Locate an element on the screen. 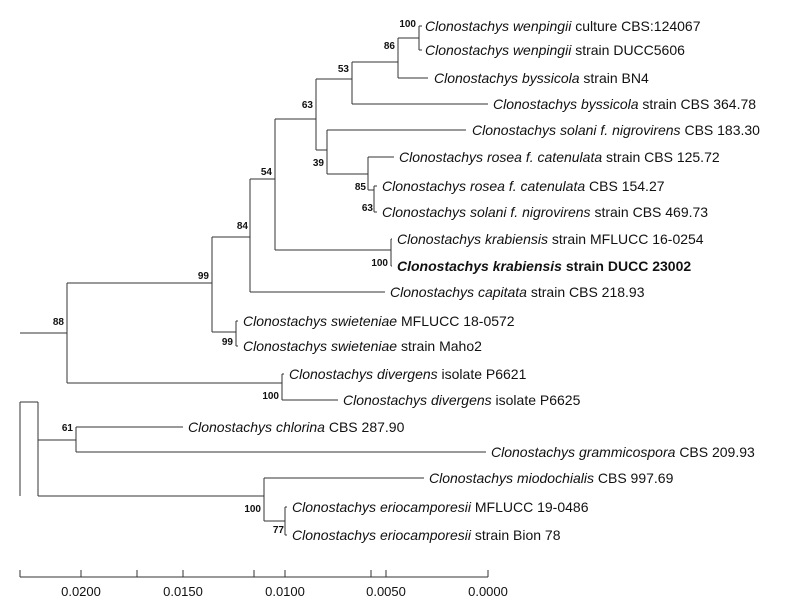  bootstrap-value: 53 is located at coordinates (344, 69).